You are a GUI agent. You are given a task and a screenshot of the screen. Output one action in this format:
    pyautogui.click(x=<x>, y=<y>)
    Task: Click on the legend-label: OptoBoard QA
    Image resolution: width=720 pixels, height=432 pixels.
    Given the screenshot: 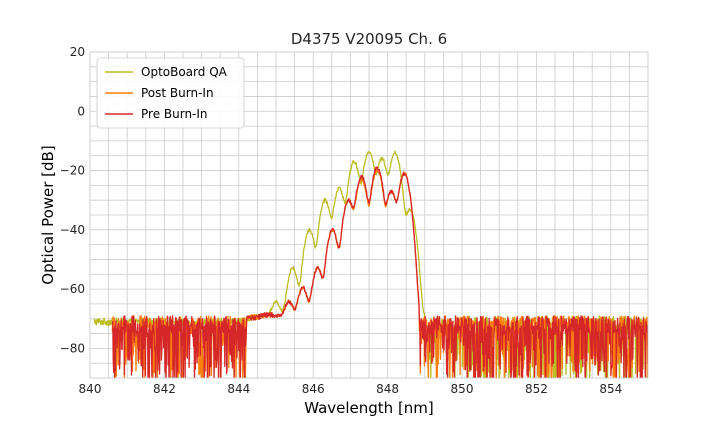 What is the action you would take?
    pyautogui.click(x=184, y=72)
    